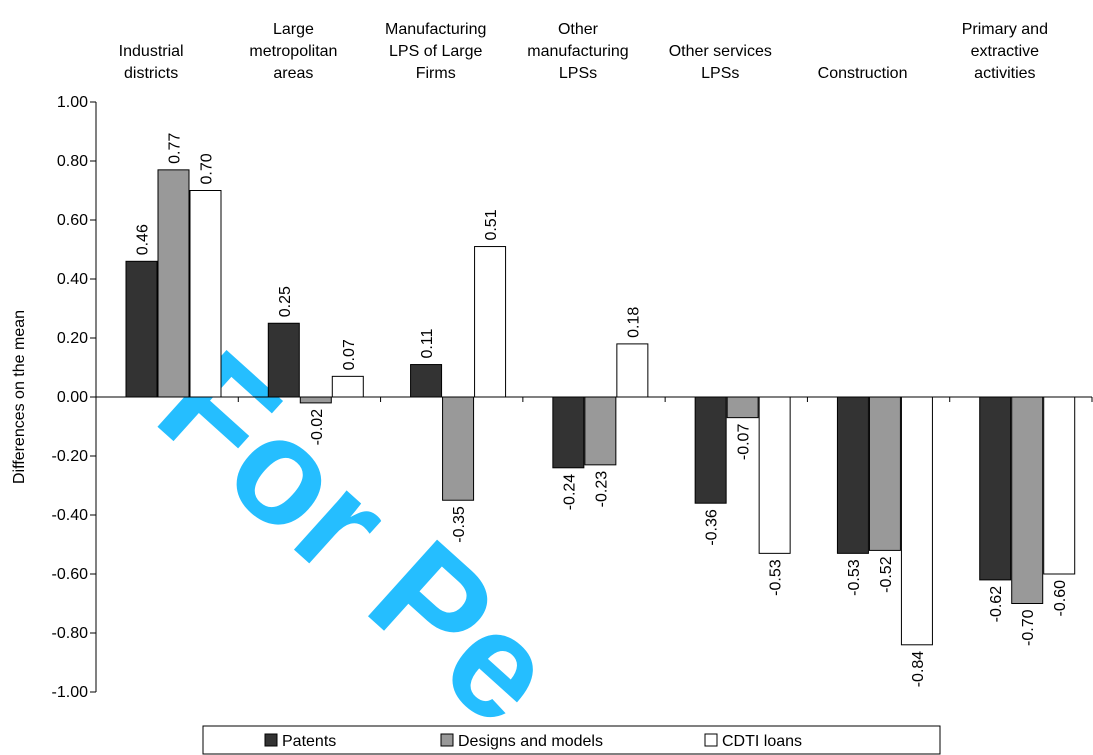 Image resolution: width=1093 pixels, height=755 pixels. Describe the element at coordinates (1004, 73) in the screenshot. I see `category-label: activities` at that location.